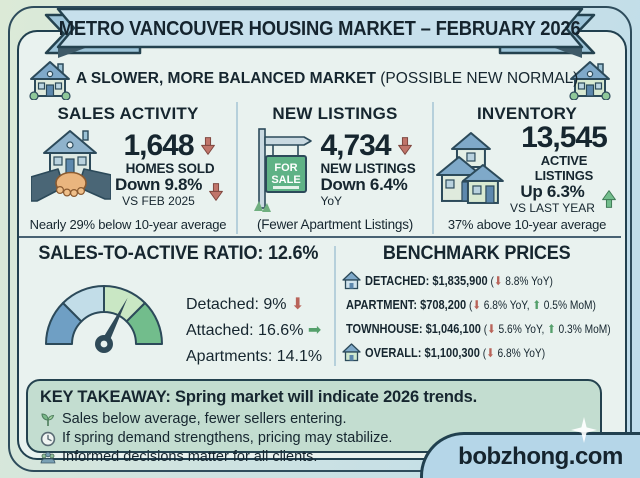 The width and height of the screenshot is (640, 478). What do you see at coordinates (480, 280) in the screenshot?
I see `benchmark-row-detached: DETACHED: $1,835,900 (⬇ 8.8% YoY)` at bounding box center [480, 280].